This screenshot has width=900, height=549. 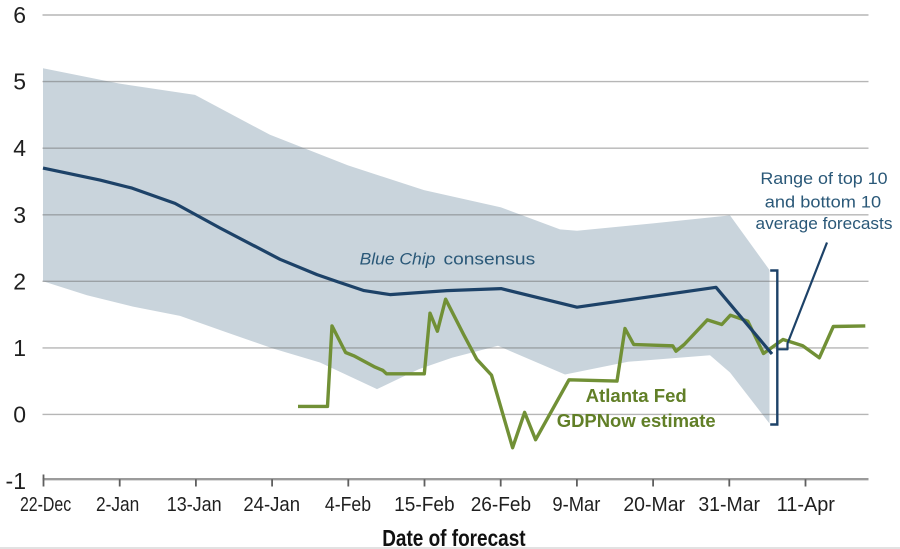 I want to click on svg-text: 0, so click(x=19, y=414).